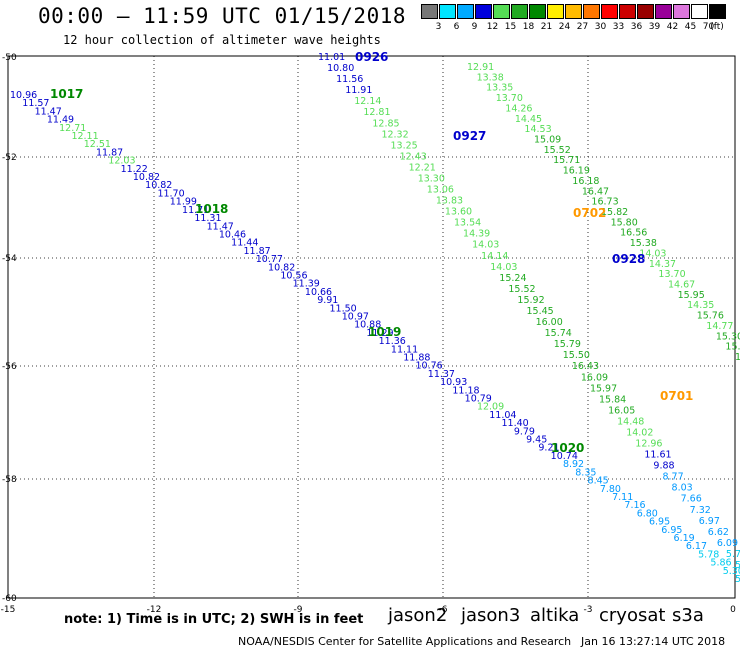 This screenshot has height=650, width=740. What do you see at coordinates (588, 610) in the screenshot?
I see `x-tick-label: -3` at bounding box center [588, 610].